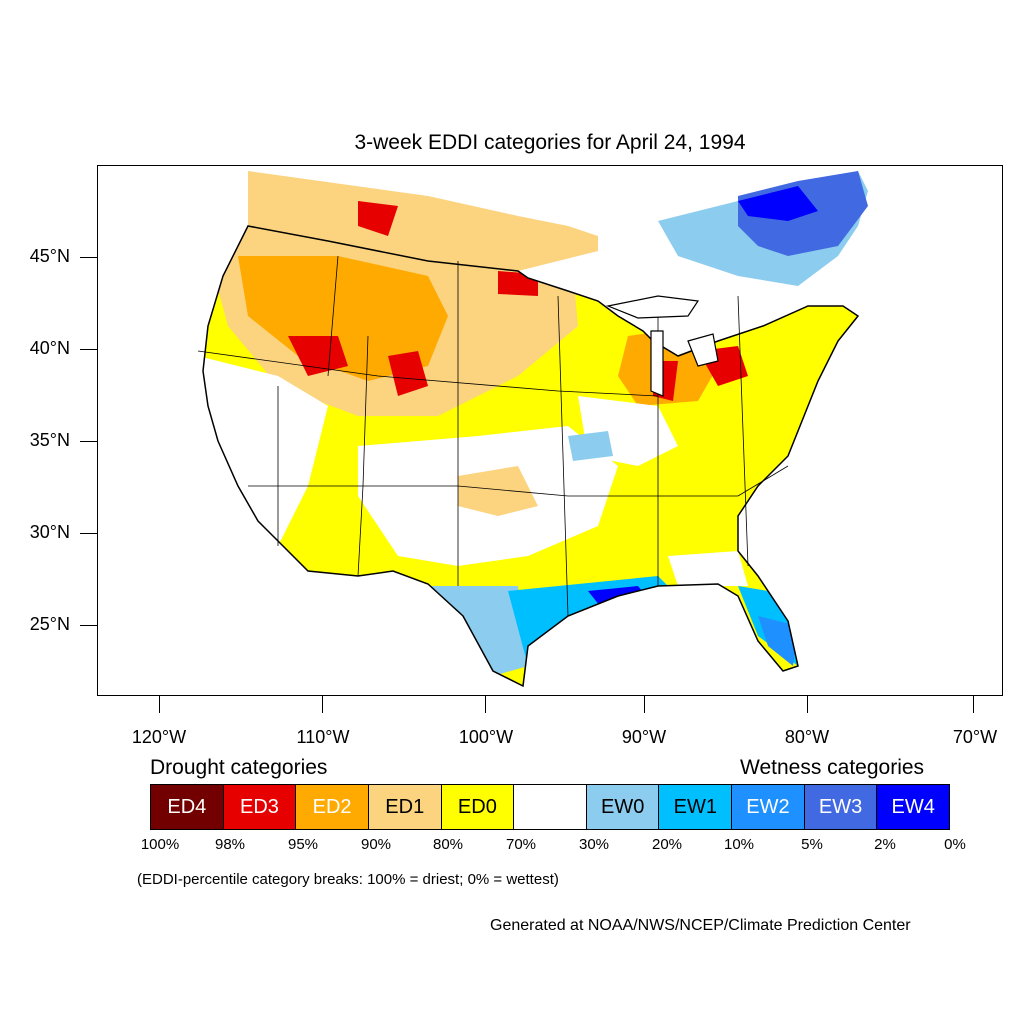 This screenshot has height=1024, width=1024. Describe the element at coordinates (652, 307) in the screenshot. I see `lake-superior` at that location.